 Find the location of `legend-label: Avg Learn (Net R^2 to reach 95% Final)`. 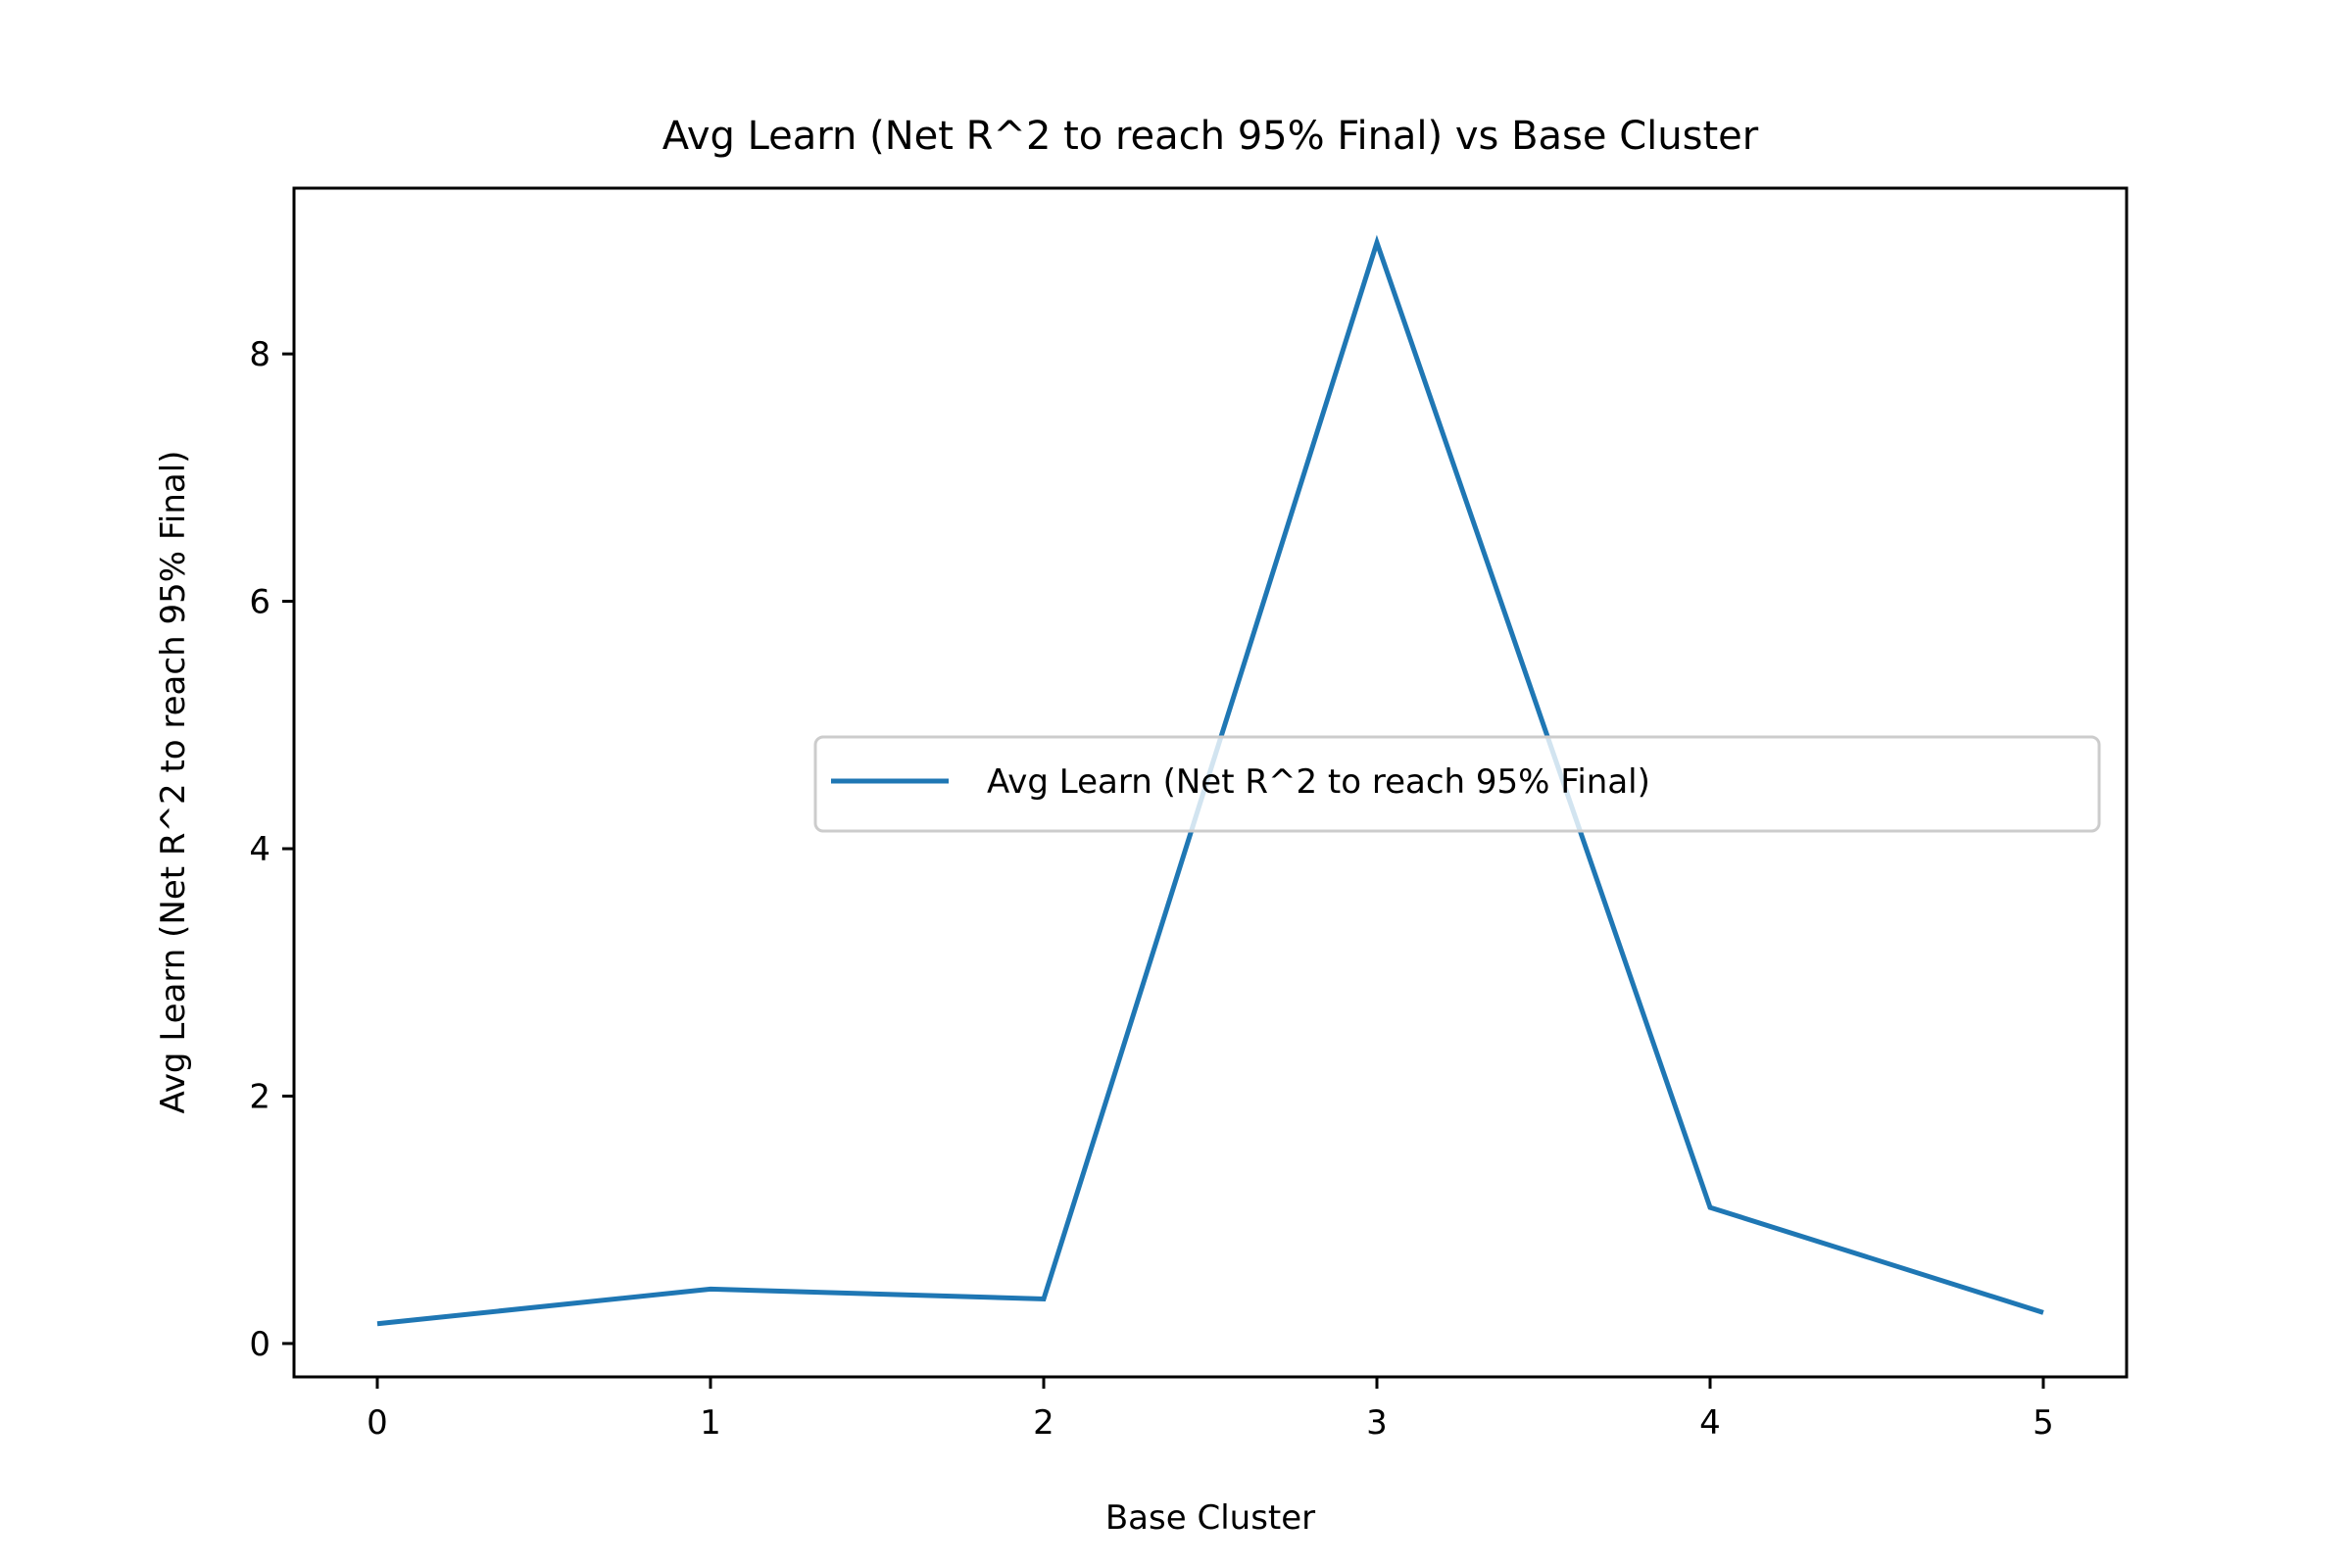

legend-label: Avg Learn (Net R^2 to reach 95% Final) is located at coordinates (1318, 782).